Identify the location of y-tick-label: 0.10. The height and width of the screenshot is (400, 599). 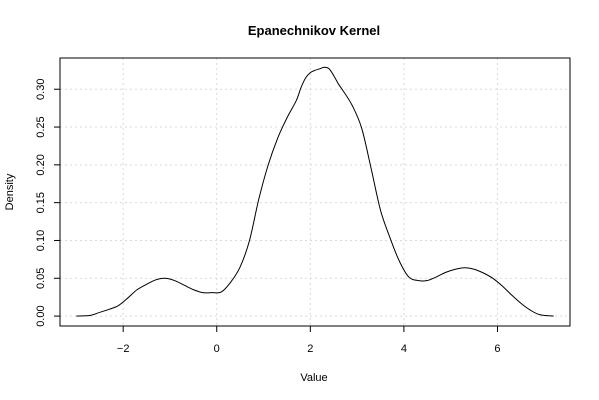
(41, 240).